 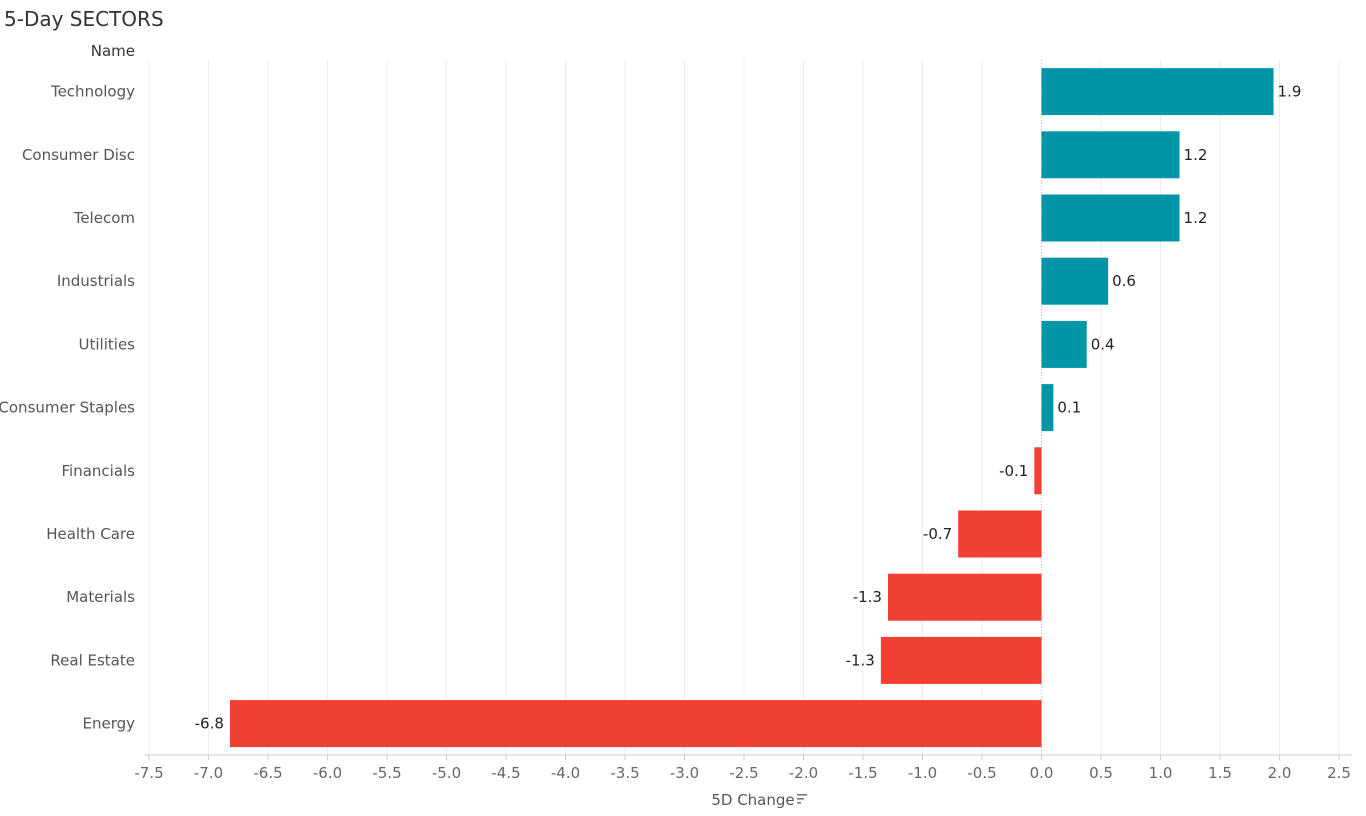 I want to click on x-tick-label: -5.5, so click(x=386, y=773).